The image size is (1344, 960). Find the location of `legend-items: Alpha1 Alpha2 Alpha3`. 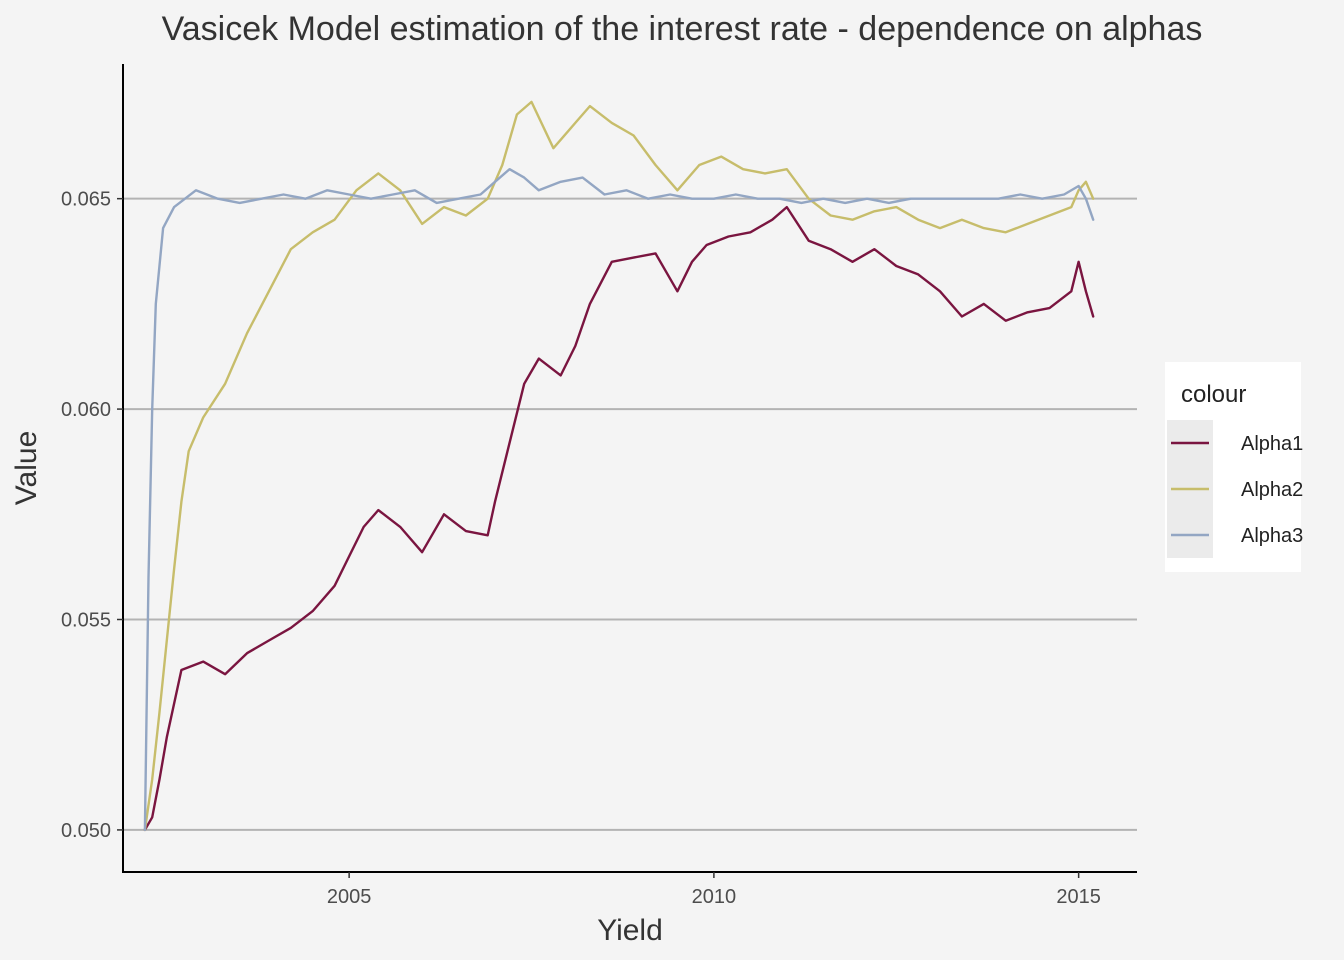

legend-items: Alpha1 Alpha2 Alpha3 is located at coordinates (1235, 489).